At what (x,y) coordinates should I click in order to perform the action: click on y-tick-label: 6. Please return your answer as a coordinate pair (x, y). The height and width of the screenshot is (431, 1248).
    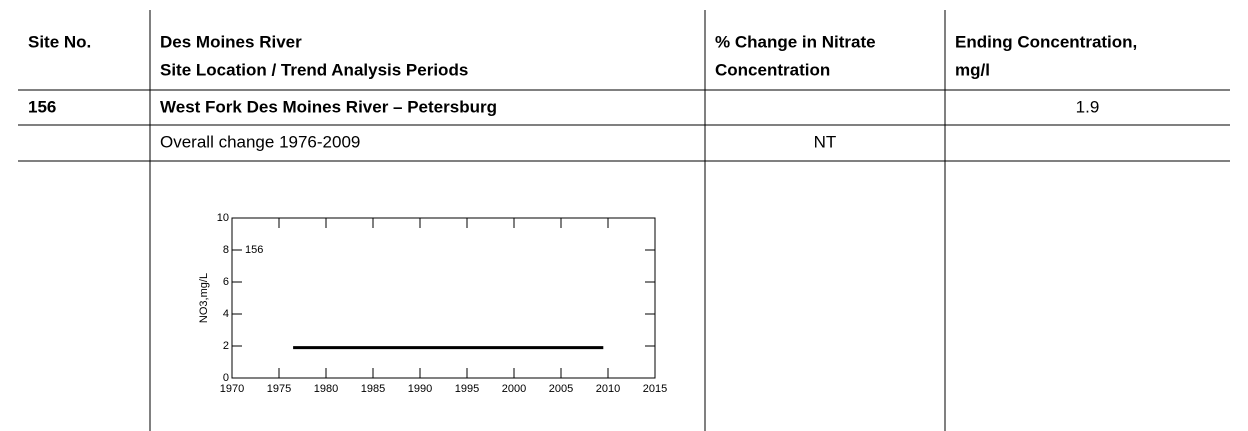
    Looking at the image, I should click on (226, 282).